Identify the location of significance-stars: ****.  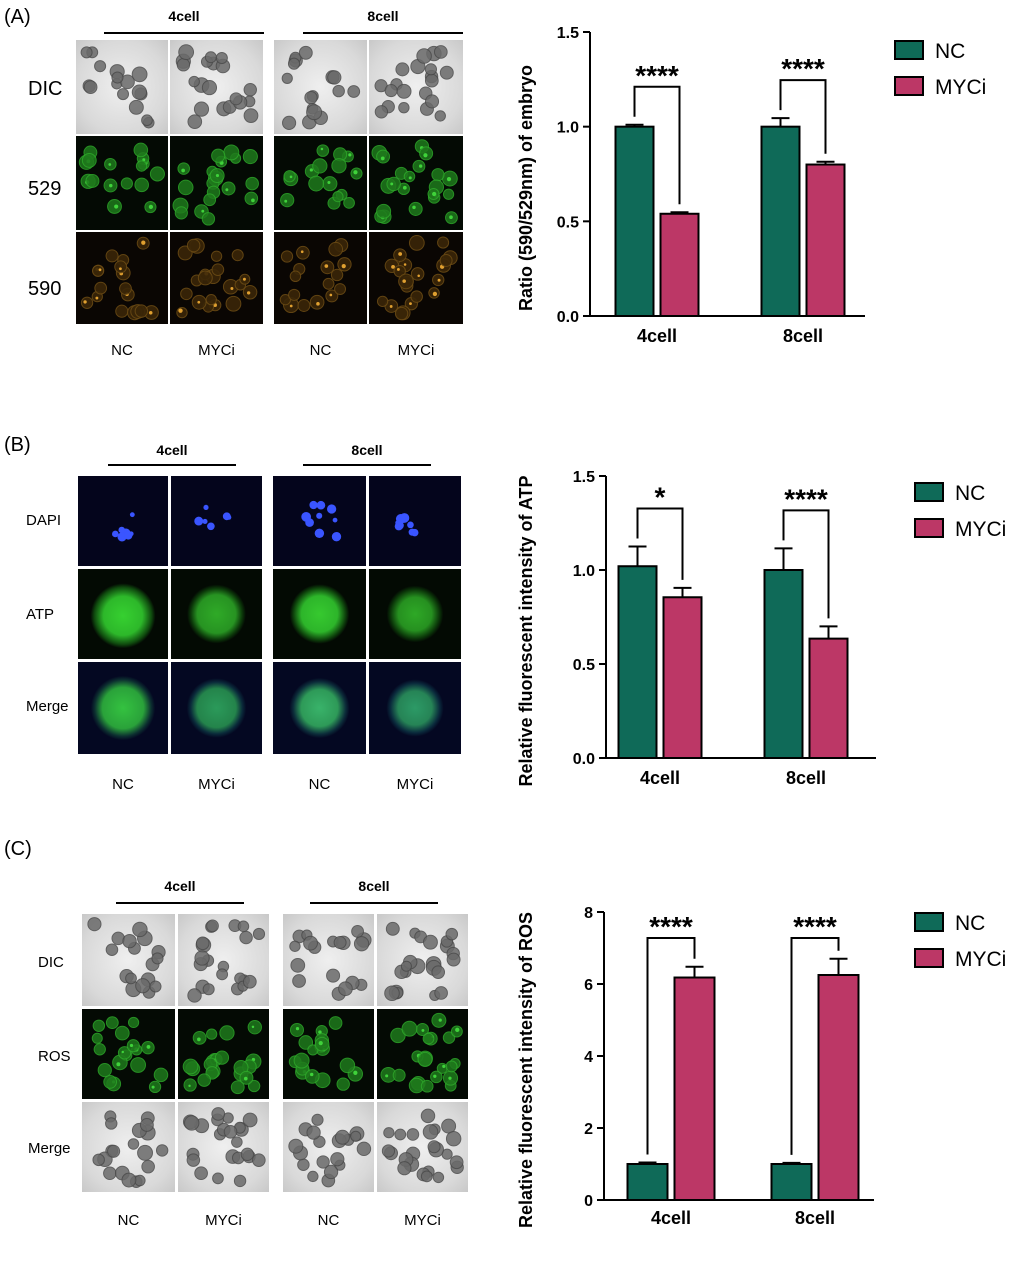
(806, 498).